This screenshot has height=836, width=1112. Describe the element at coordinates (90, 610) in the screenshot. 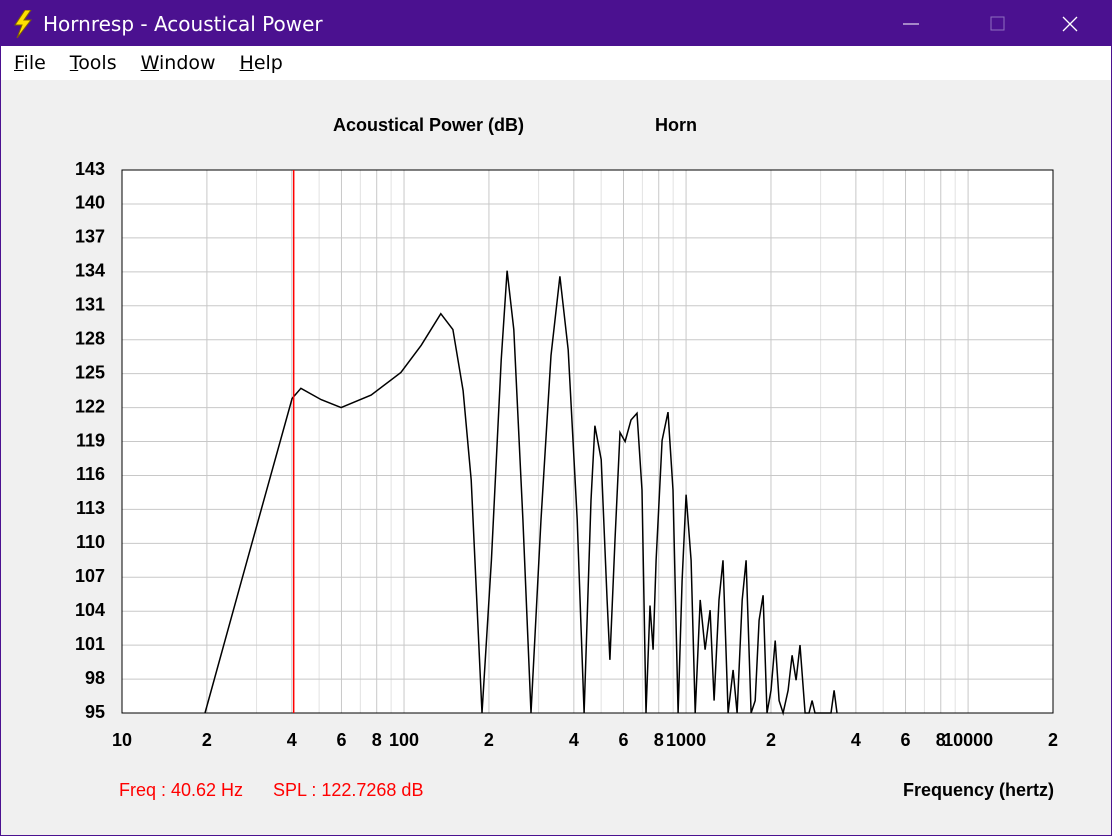

I see `y-tick-label: 104` at that location.